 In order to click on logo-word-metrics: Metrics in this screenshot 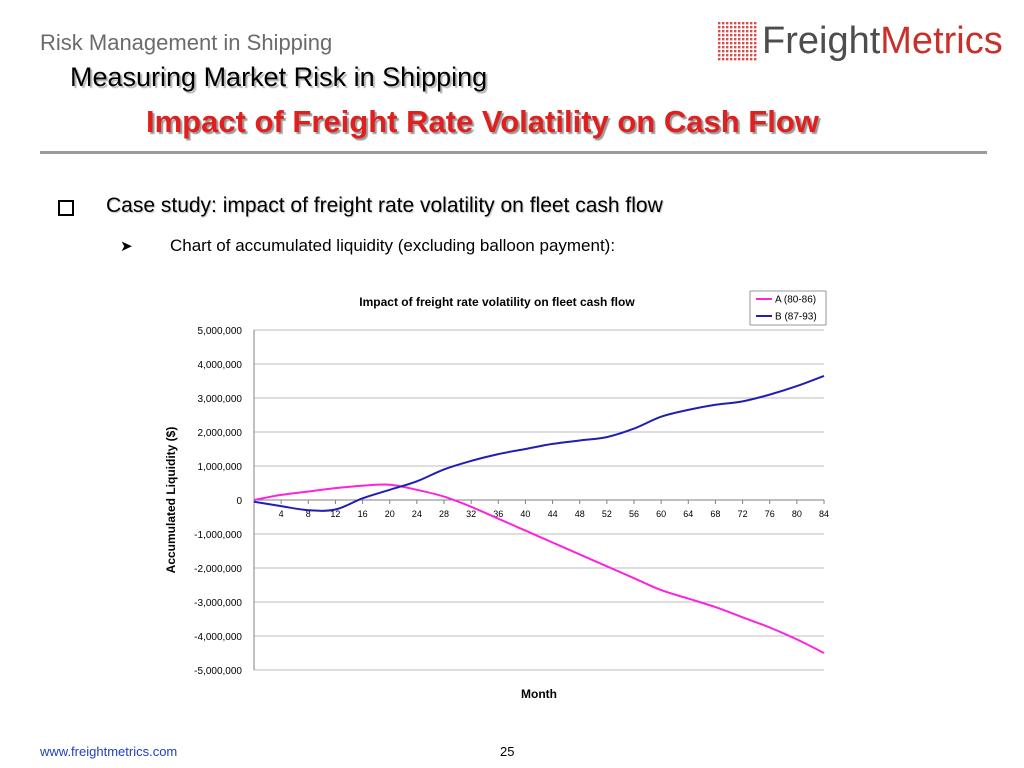, I will do `click(941, 41)`.